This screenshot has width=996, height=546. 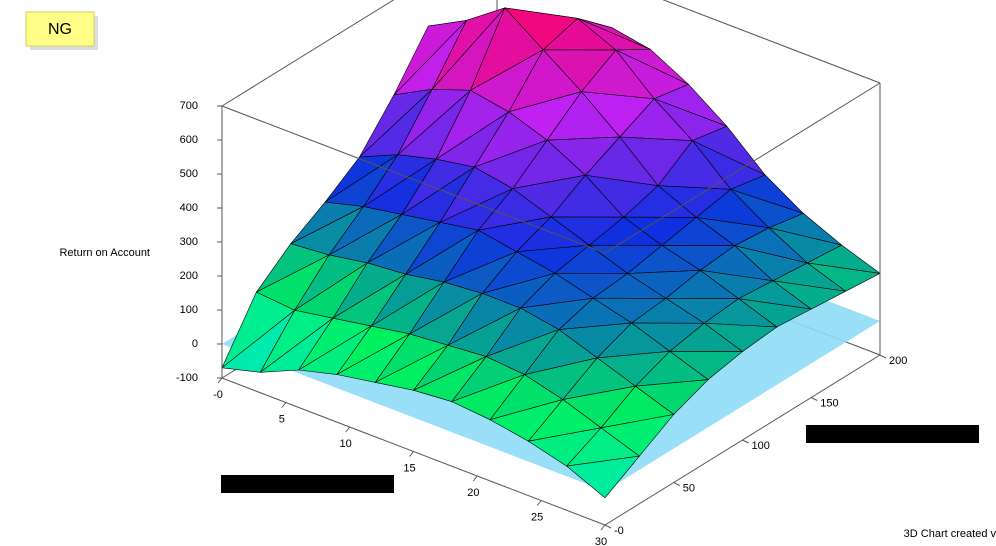 What do you see at coordinates (189, 208) in the screenshot?
I see `z-tick-label: 400` at bounding box center [189, 208].